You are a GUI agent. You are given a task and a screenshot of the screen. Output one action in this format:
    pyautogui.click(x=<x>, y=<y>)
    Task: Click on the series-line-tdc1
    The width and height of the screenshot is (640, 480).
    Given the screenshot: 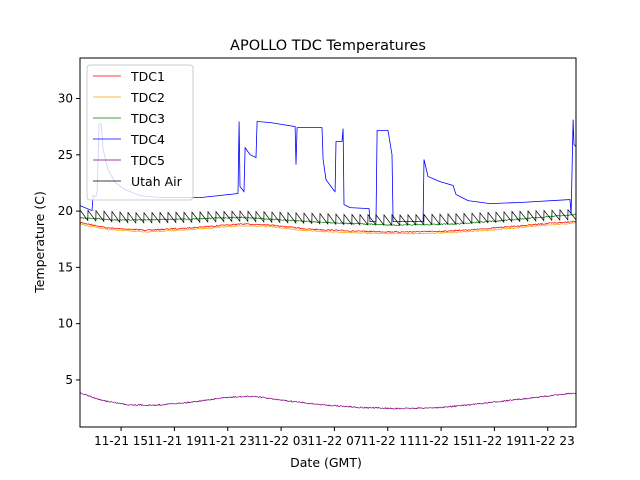 What is the action you would take?
    pyautogui.click(x=328, y=226)
    